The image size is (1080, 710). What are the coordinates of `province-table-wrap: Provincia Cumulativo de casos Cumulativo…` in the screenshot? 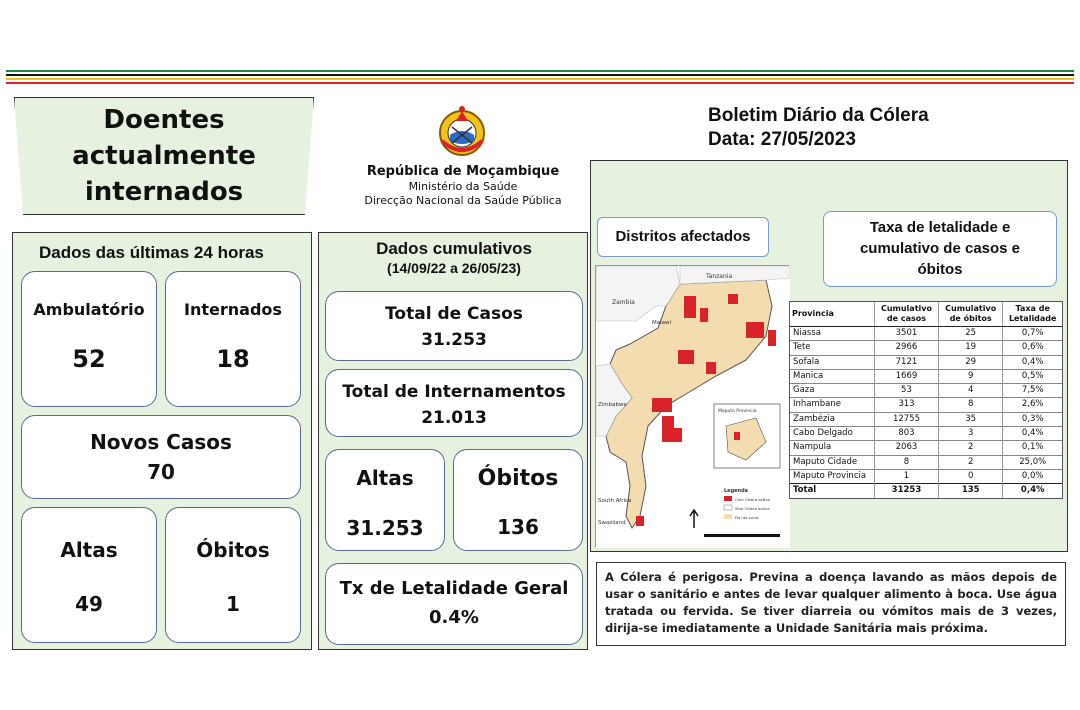 It's located at (926, 400).